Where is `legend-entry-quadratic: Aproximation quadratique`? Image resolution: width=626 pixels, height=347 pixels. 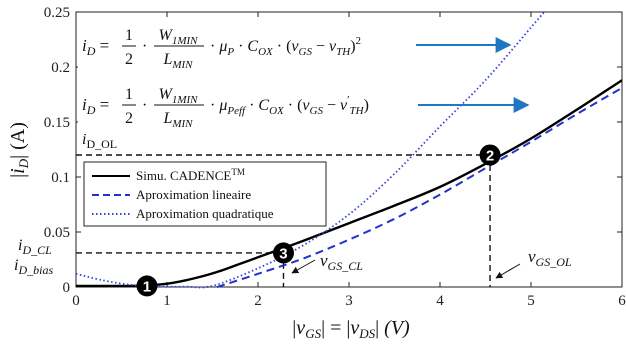
legend-entry-quadratic: Aproximation quadratique is located at coordinates (183, 213).